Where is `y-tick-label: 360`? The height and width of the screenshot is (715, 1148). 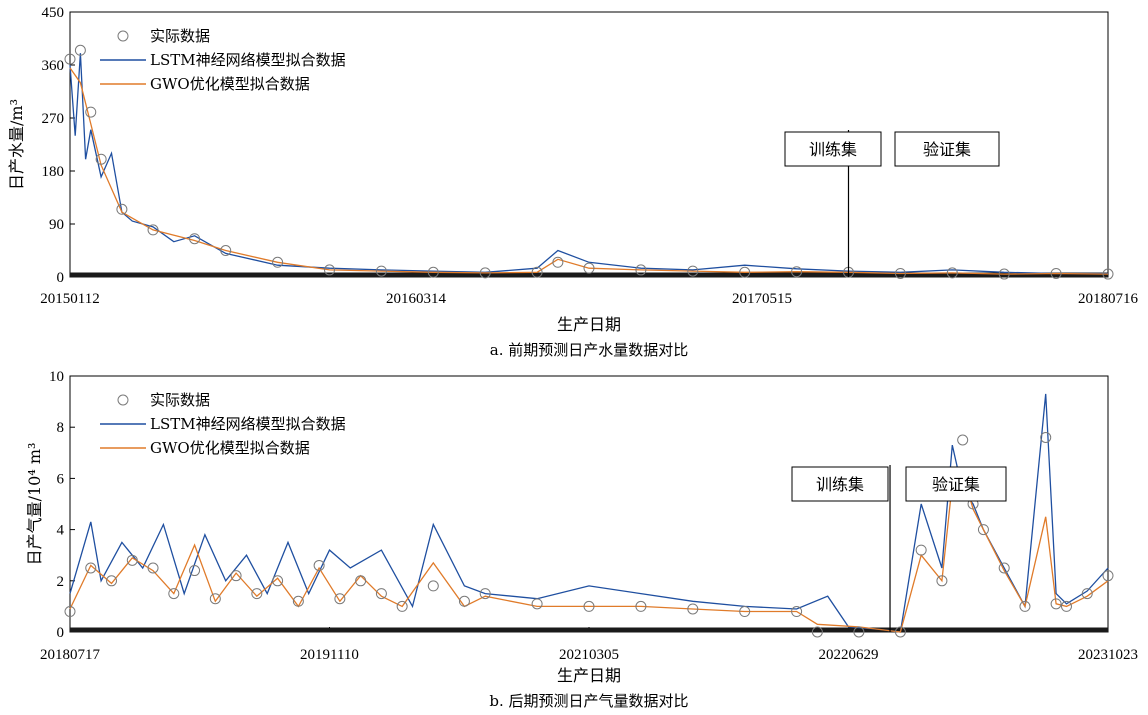 y-tick-label: 360 is located at coordinates (53, 66).